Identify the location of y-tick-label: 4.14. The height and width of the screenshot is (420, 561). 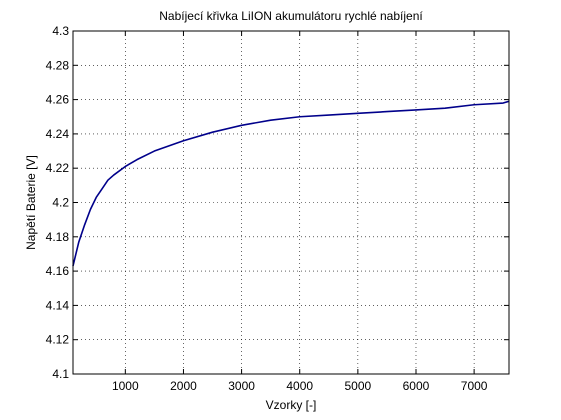
(58, 305).